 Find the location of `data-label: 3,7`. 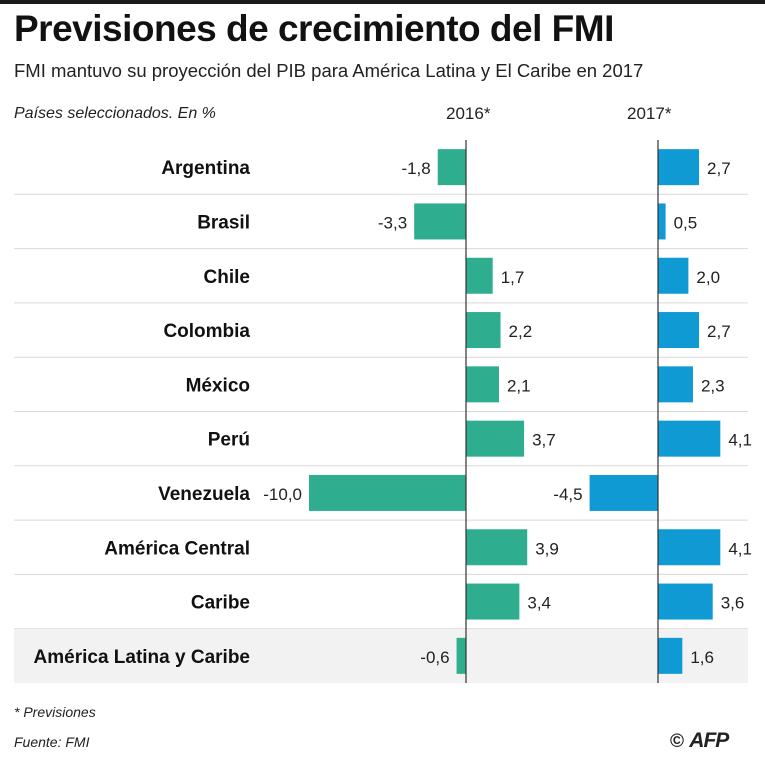

data-label: 3,7 is located at coordinates (544, 440).